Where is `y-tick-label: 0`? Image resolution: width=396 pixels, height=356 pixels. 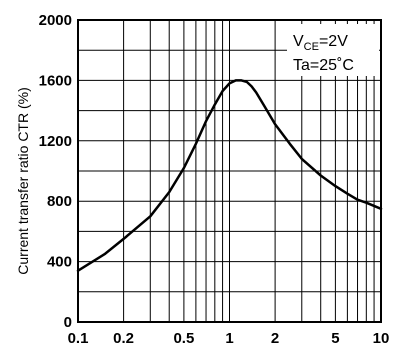
y-tick-label: 0 is located at coordinates (68, 322).